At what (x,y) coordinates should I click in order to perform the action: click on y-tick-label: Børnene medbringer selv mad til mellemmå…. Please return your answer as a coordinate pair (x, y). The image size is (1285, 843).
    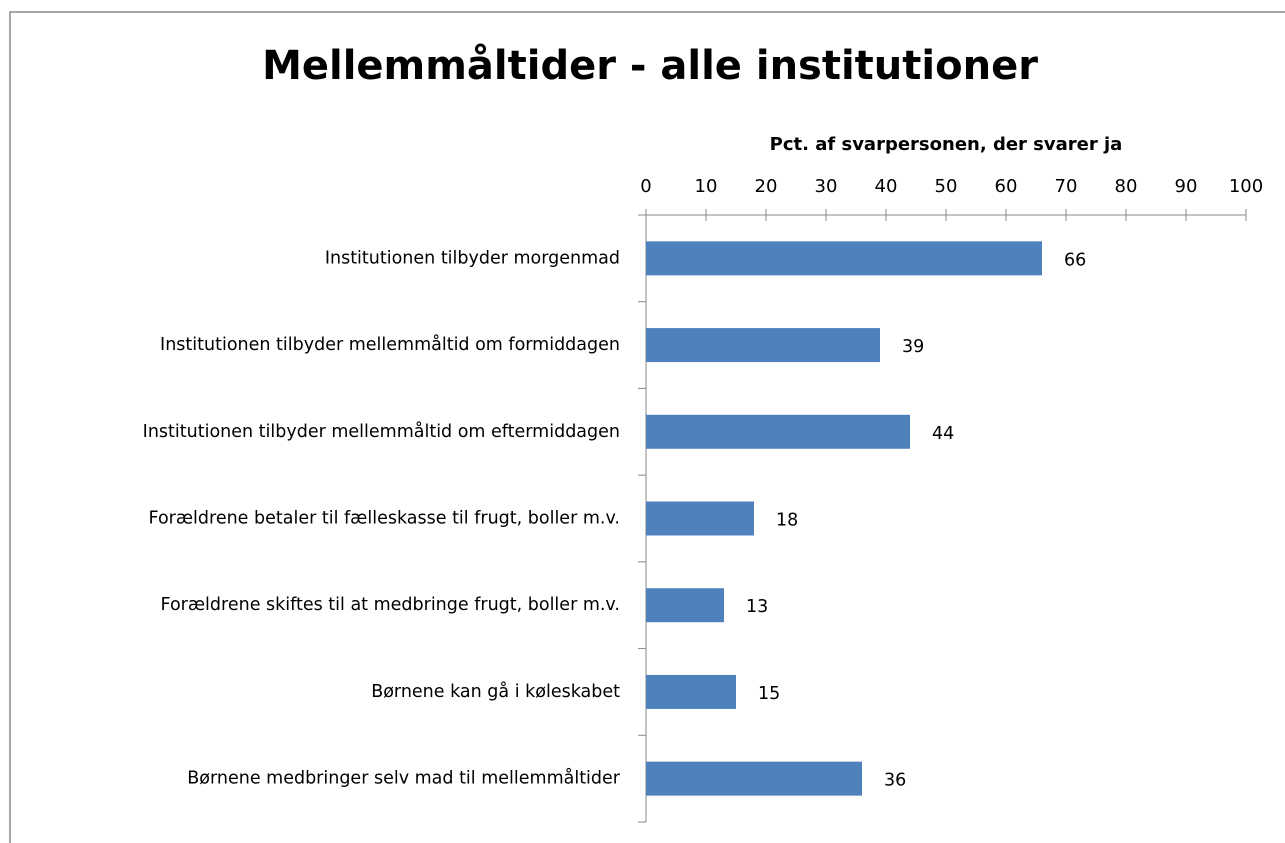
    Looking at the image, I should click on (404, 778).